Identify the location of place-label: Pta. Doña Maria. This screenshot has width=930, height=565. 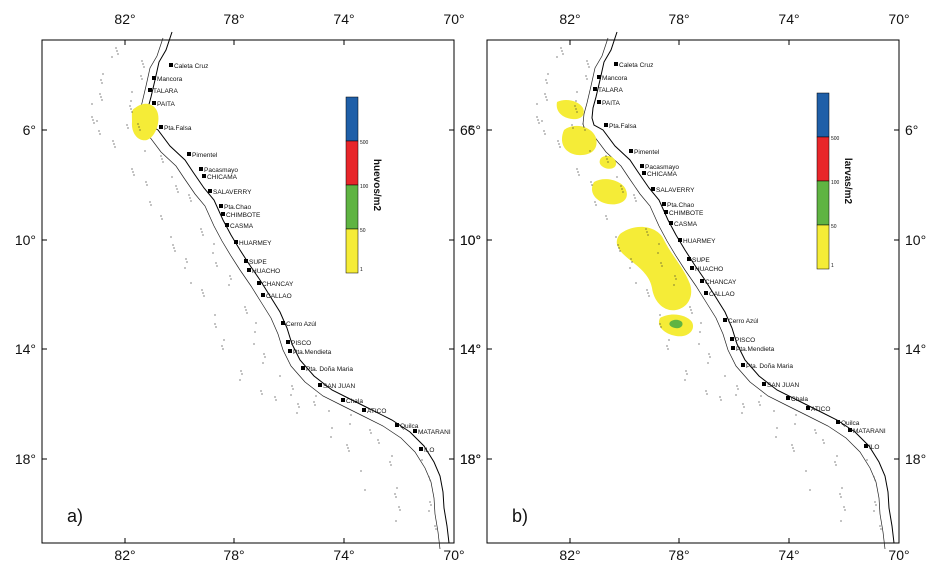
(769, 366).